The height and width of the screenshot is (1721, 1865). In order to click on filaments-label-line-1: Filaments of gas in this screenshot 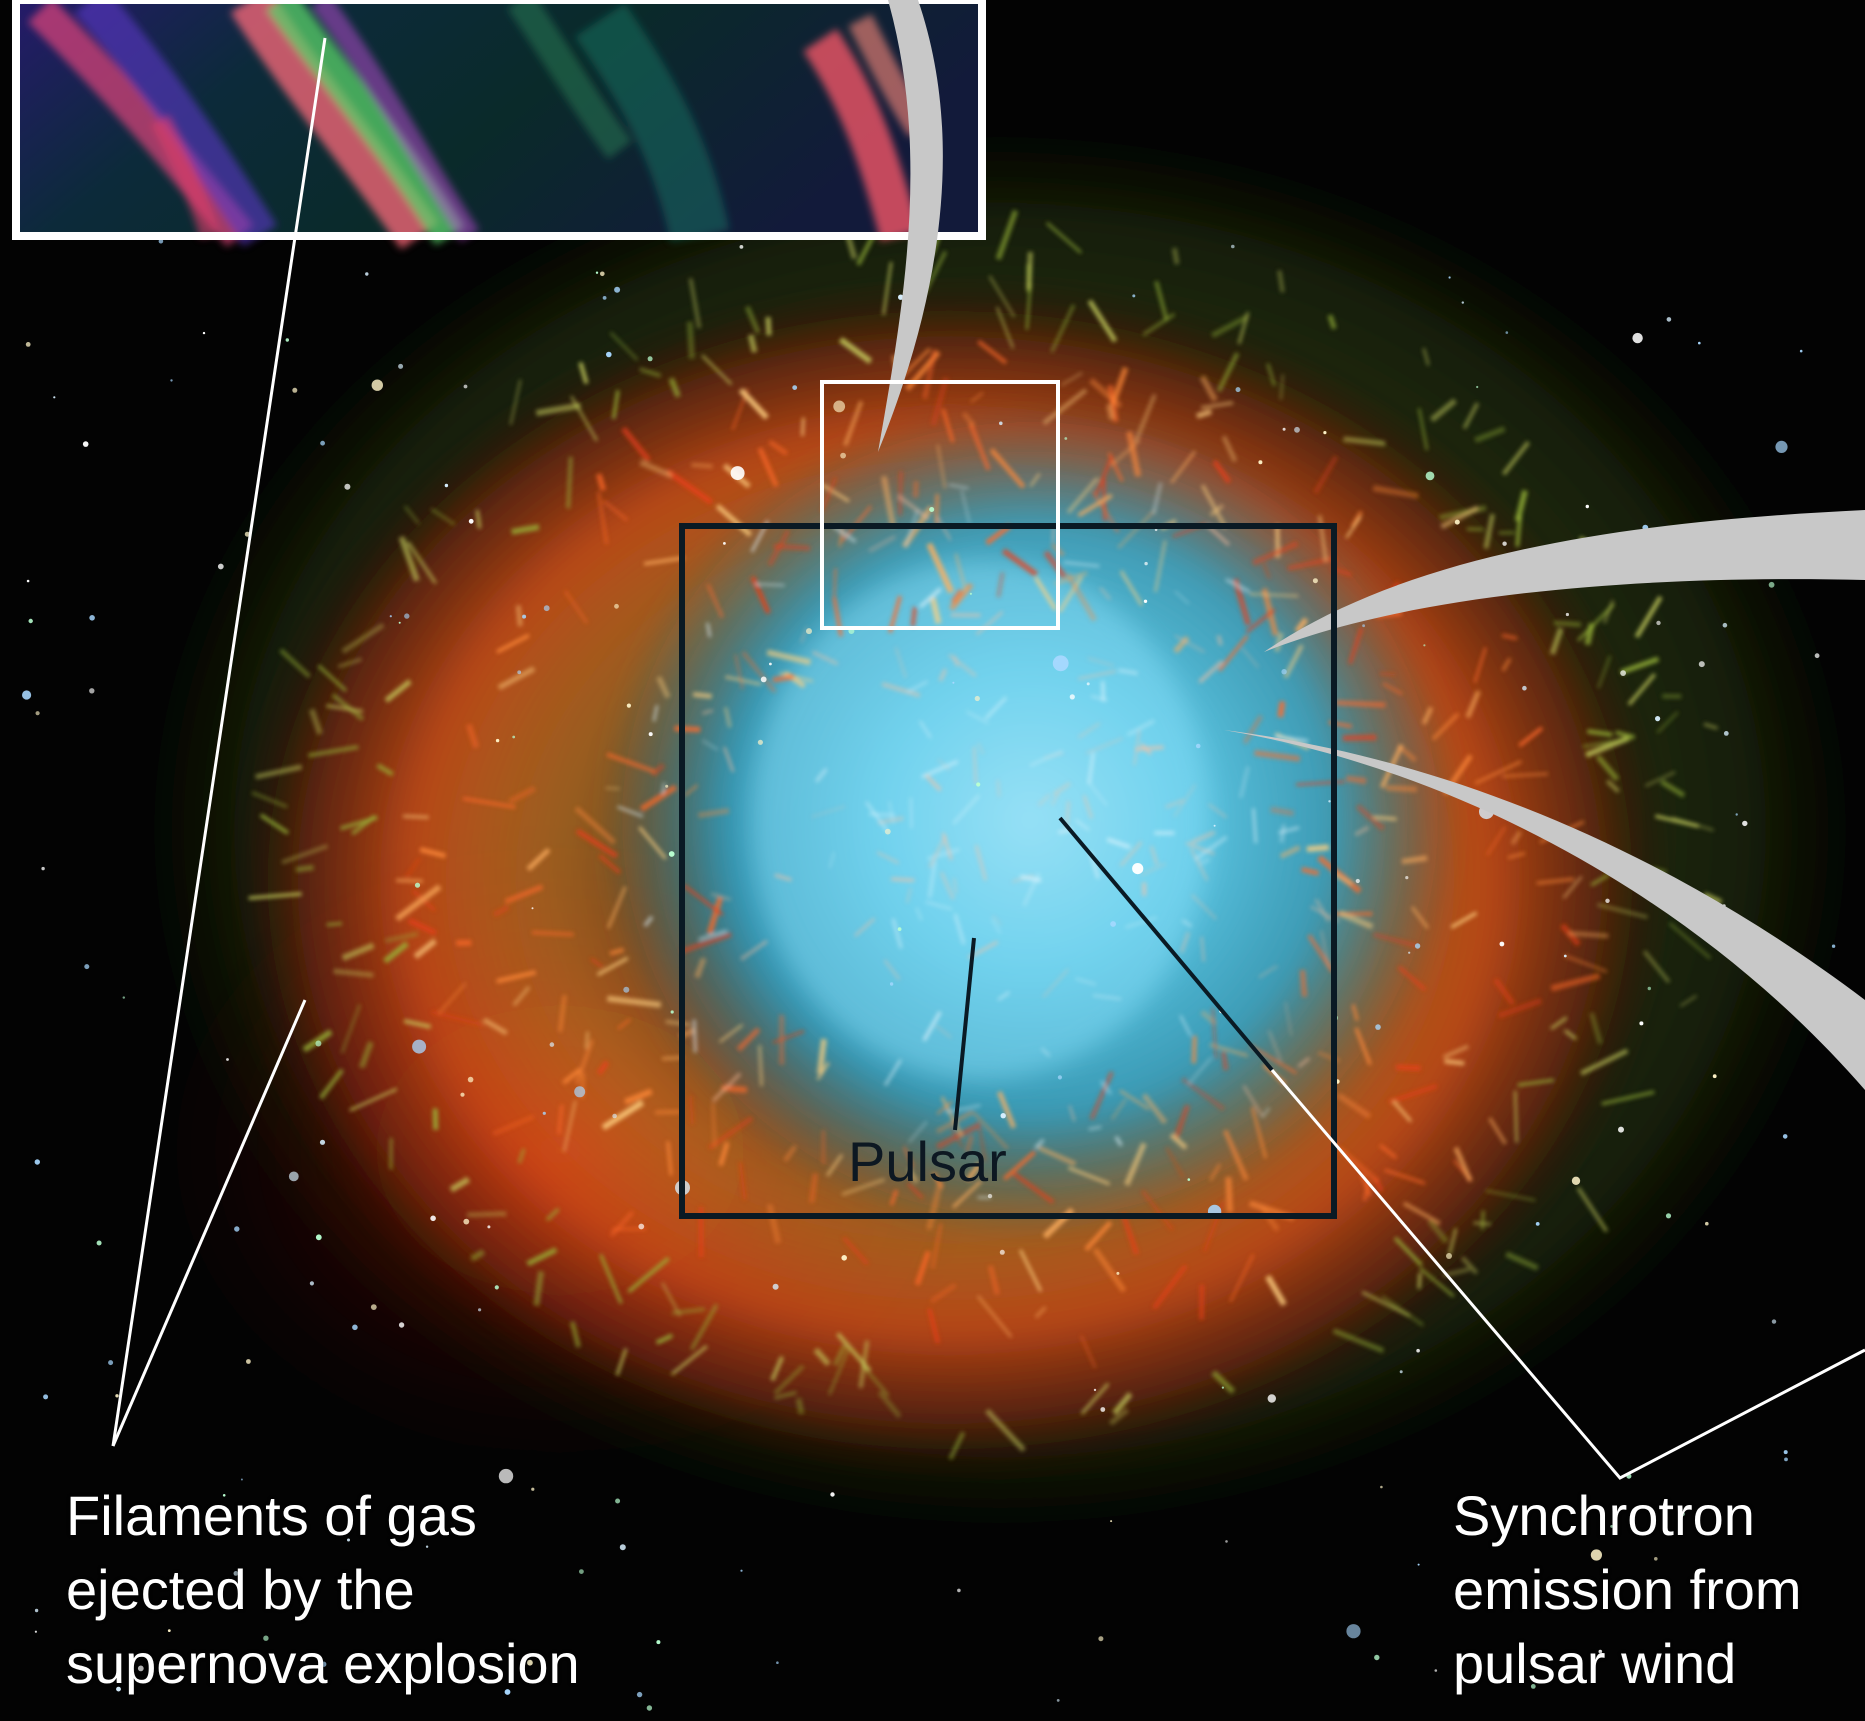, I will do `click(271, 1515)`.